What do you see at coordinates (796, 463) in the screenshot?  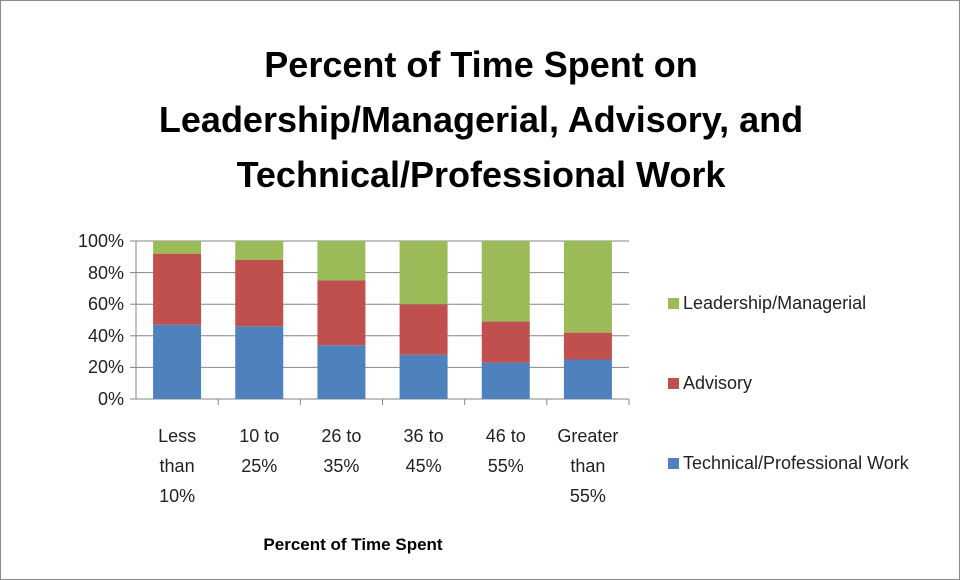 I see `legend-label: Technical/Professional Work` at bounding box center [796, 463].